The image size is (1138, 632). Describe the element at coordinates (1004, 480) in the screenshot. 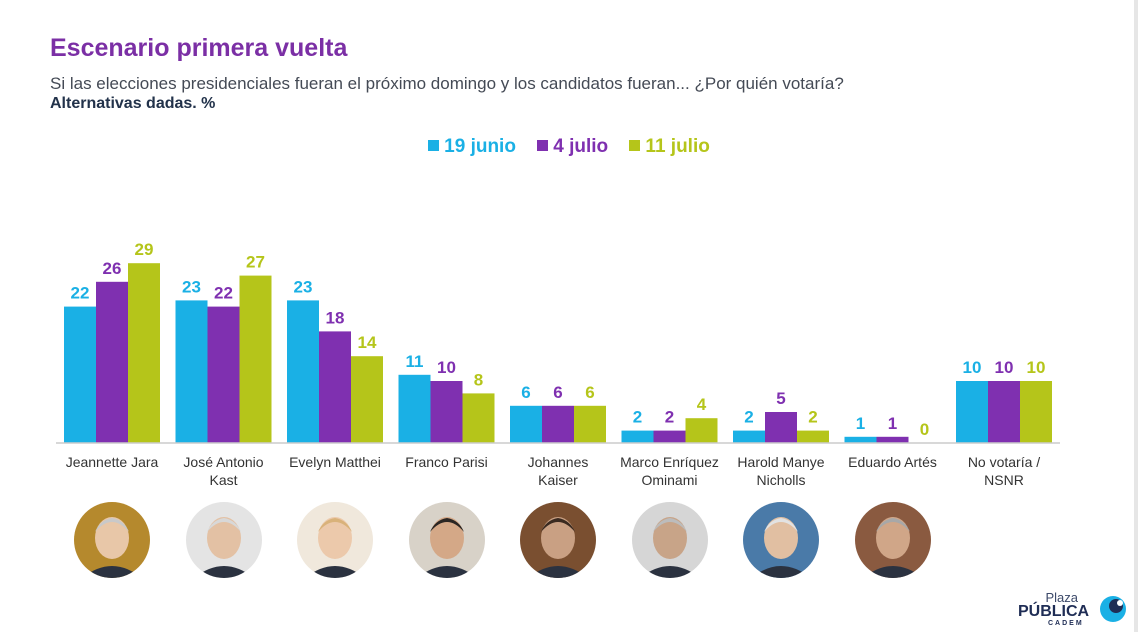

I see `category-label: NSNR` at that location.